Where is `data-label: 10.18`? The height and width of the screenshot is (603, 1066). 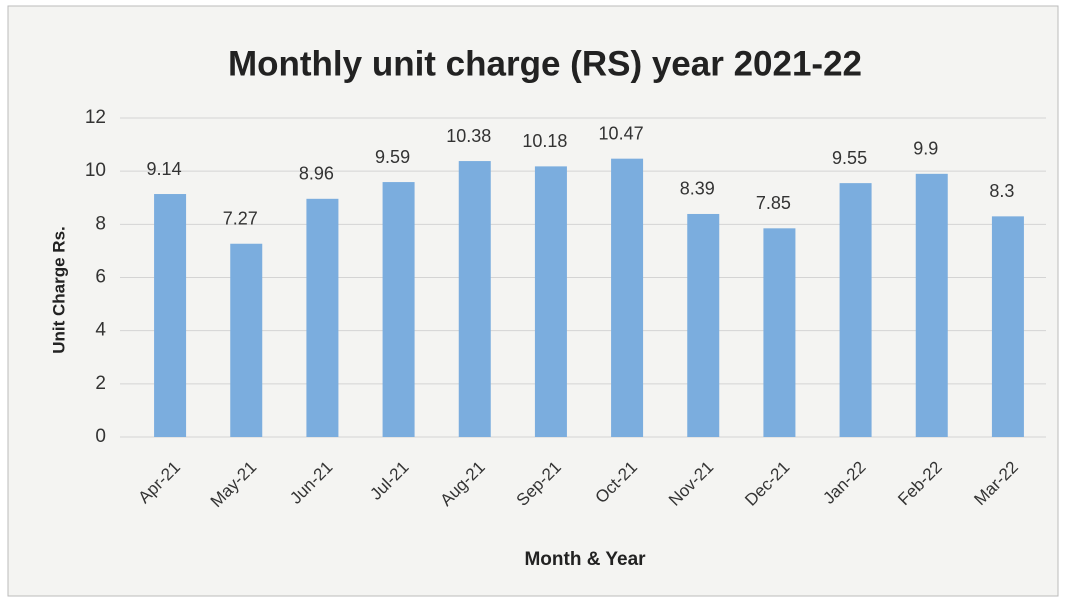
data-label: 10.18 is located at coordinates (544, 141).